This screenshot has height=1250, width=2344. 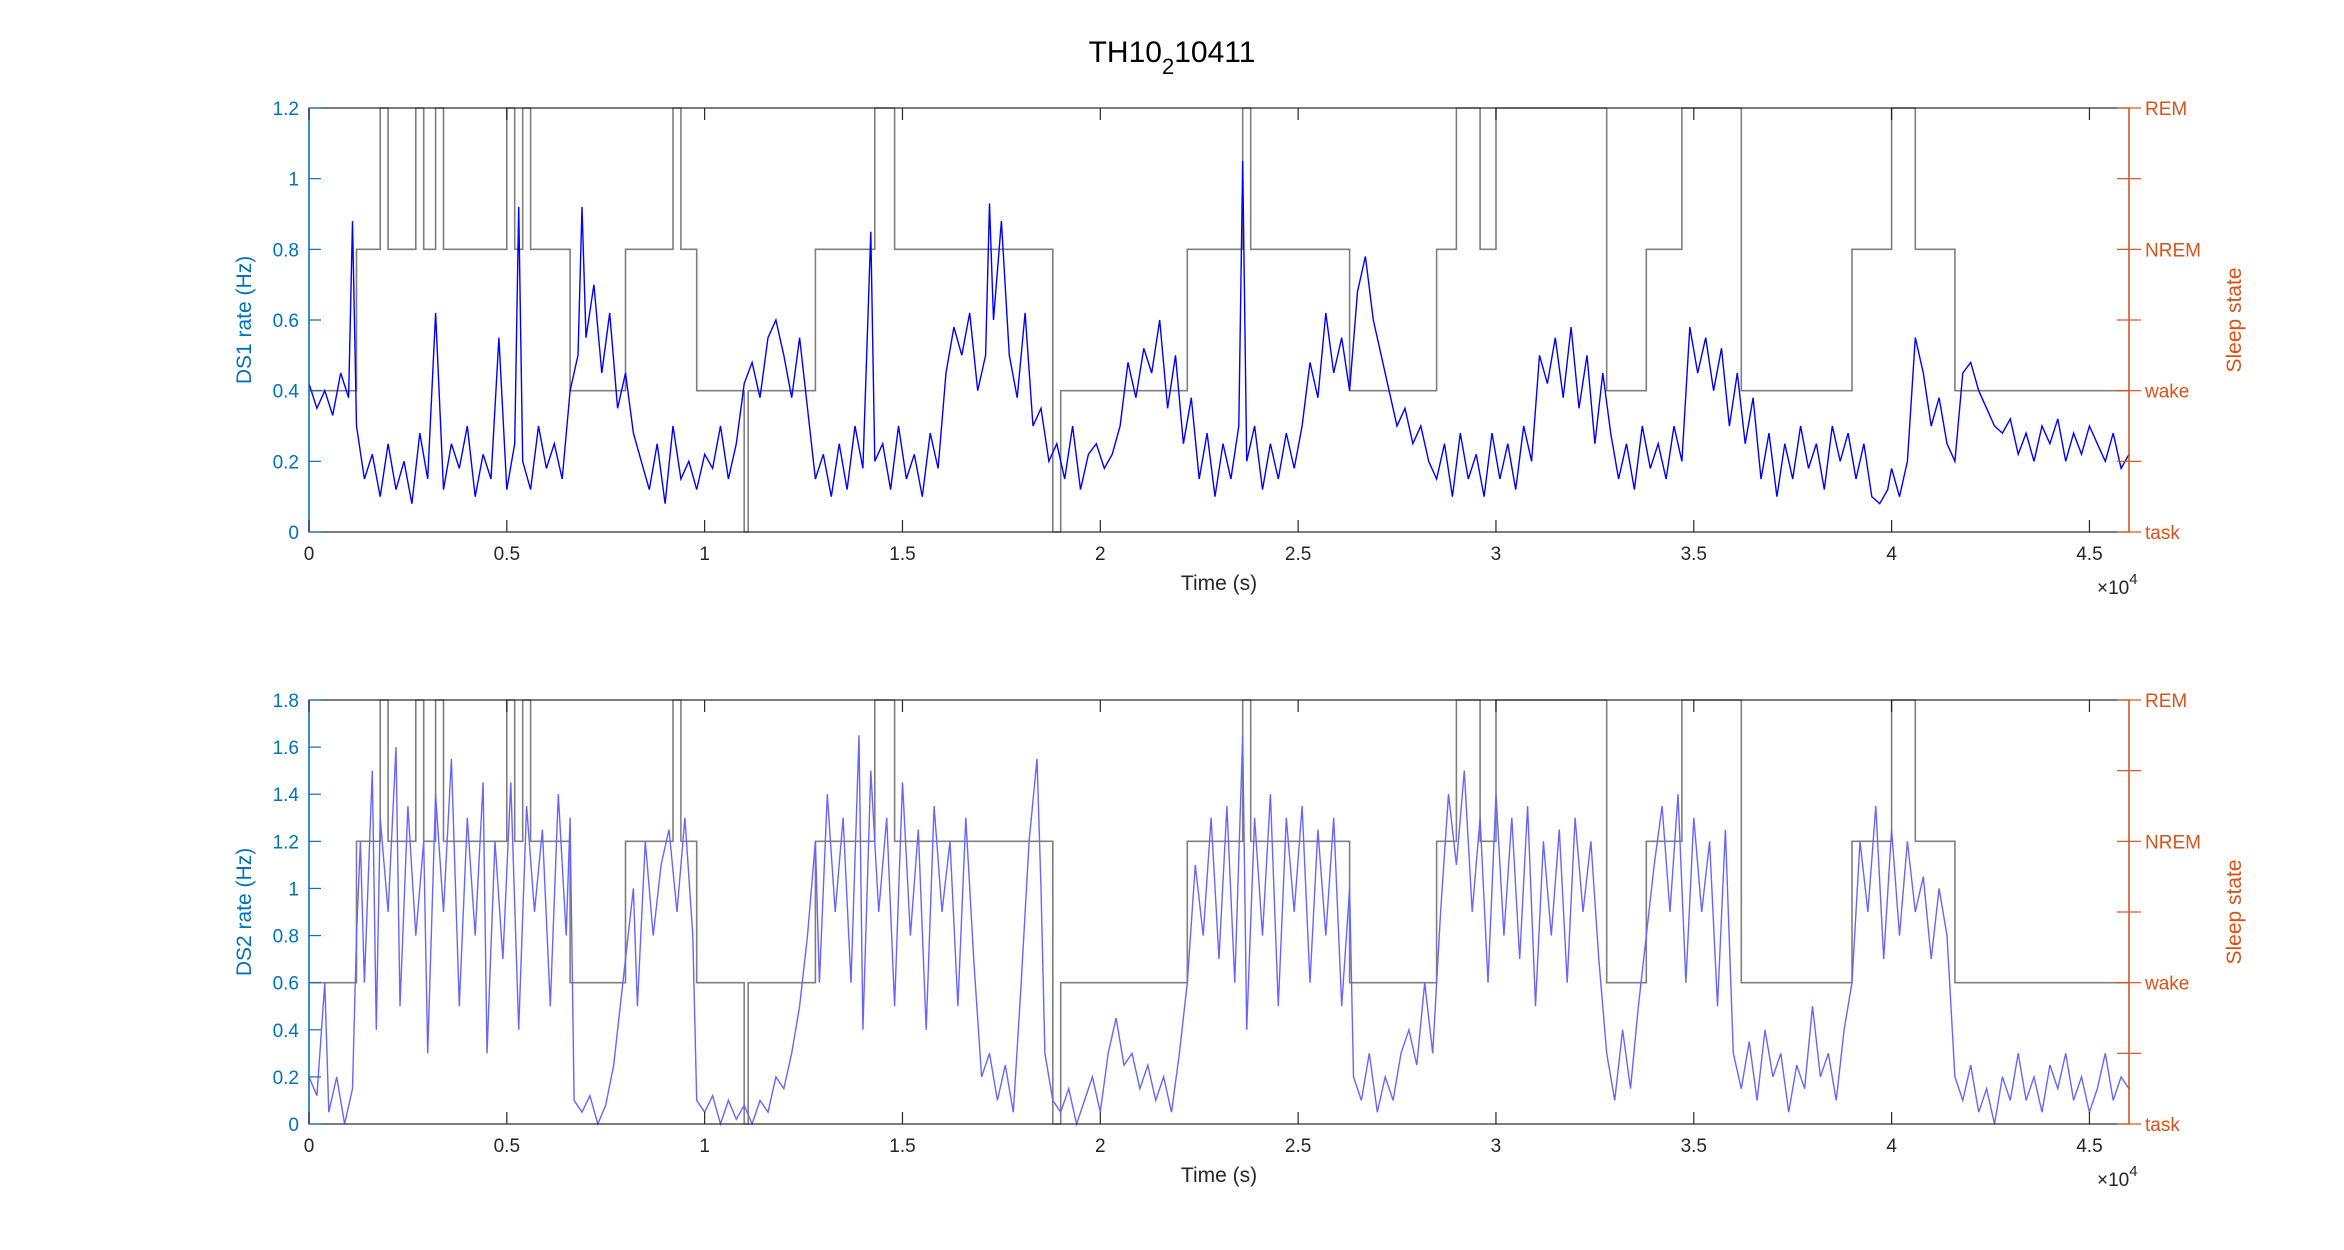 What do you see at coordinates (286, 1031) in the screenshot?
I see `ds2-y-tick-label: 0.4` at bounding box center [286, 1031].